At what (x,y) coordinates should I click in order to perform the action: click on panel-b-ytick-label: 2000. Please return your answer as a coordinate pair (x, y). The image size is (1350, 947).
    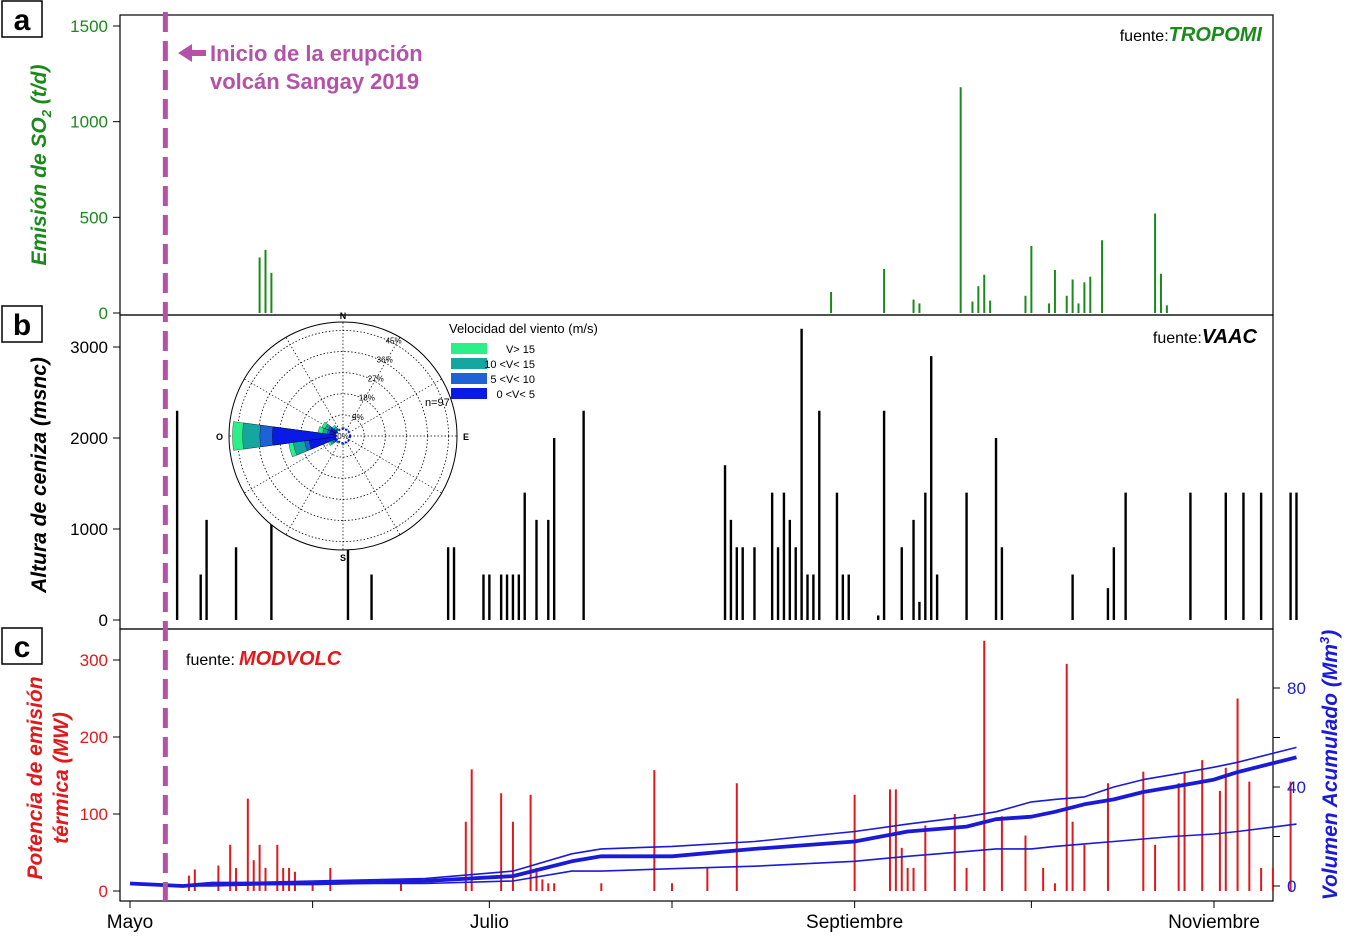
    Looking at the image, I should click on (89, 438).